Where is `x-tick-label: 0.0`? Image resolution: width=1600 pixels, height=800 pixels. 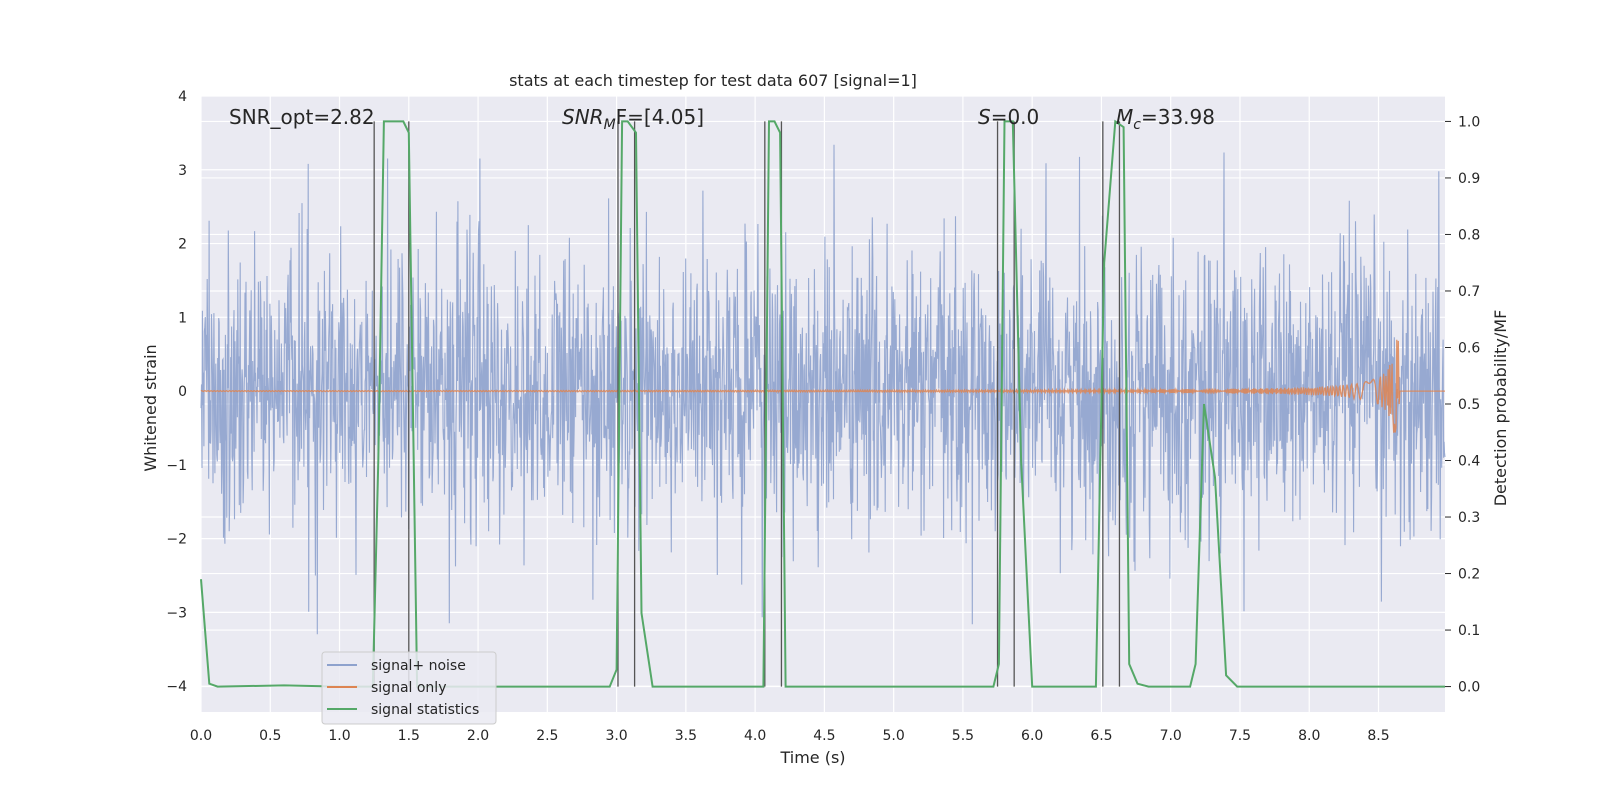
x-tick-label: 0.0 is located at coordinates (201, 736).